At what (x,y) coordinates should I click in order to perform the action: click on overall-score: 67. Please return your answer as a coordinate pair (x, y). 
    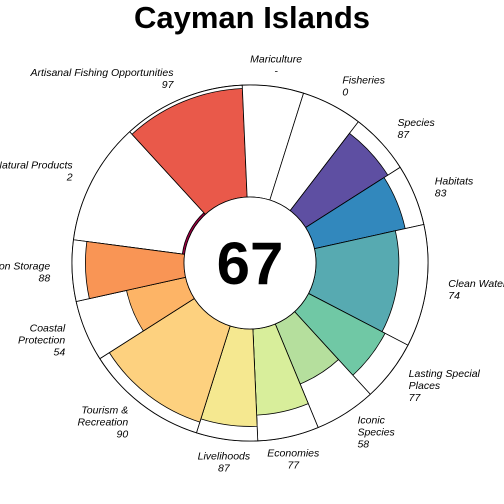
    Looking at the image, I should click on (250, 263).